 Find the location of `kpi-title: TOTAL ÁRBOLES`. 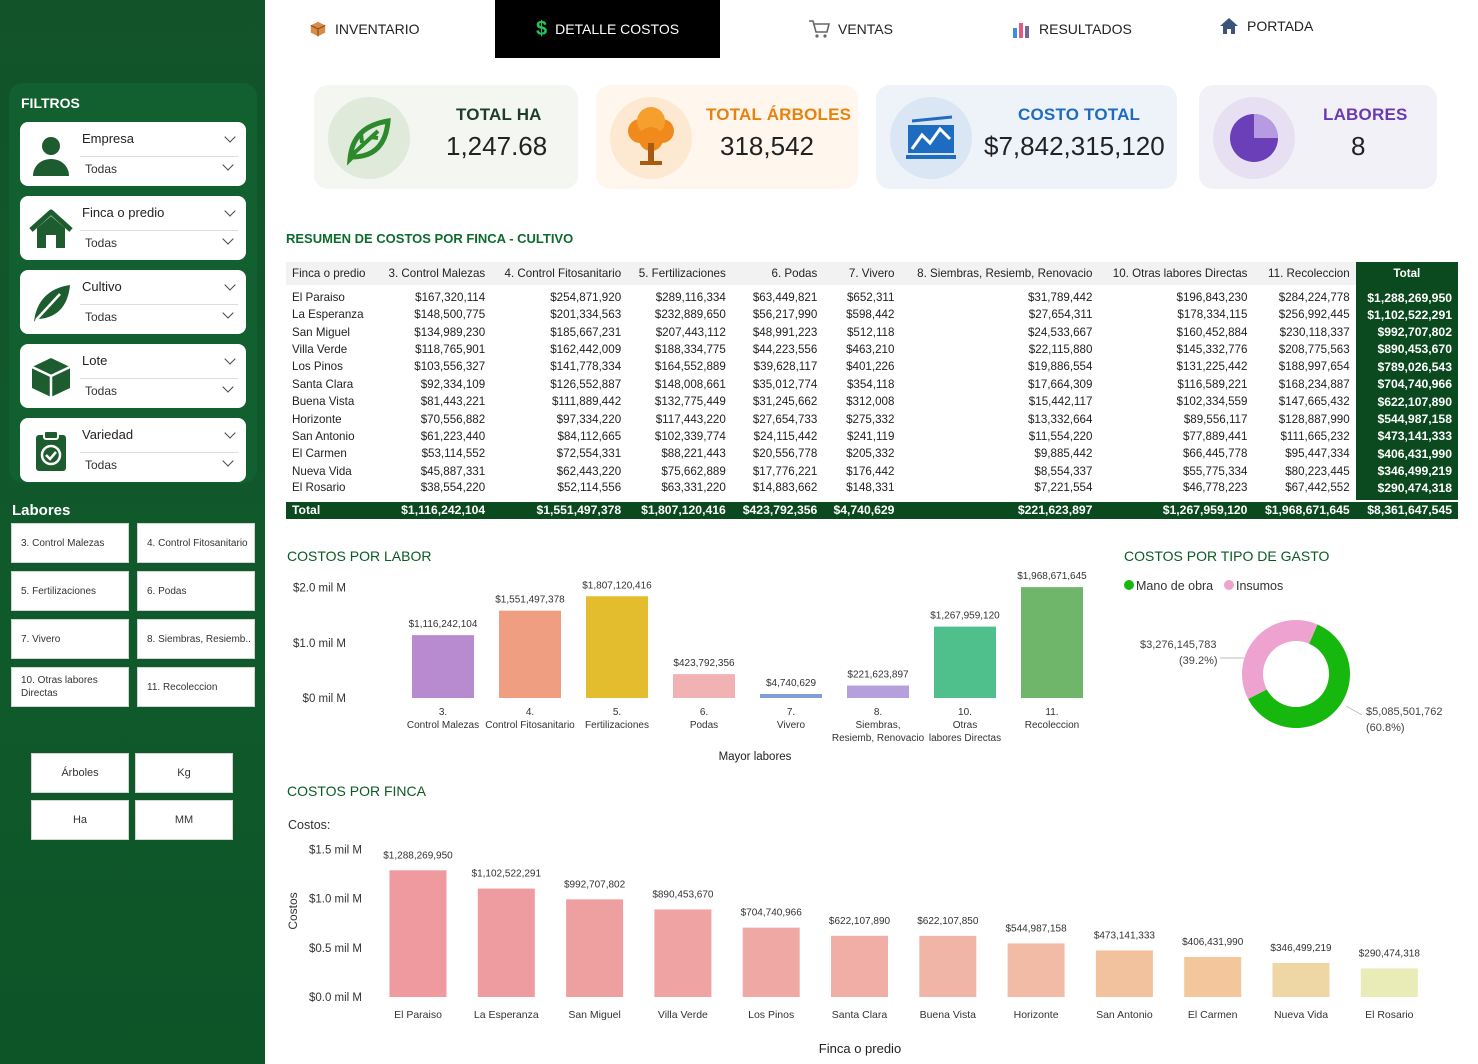

kpi-title: TOTAL ÁRBOLES is located at coordinates (779, 114).